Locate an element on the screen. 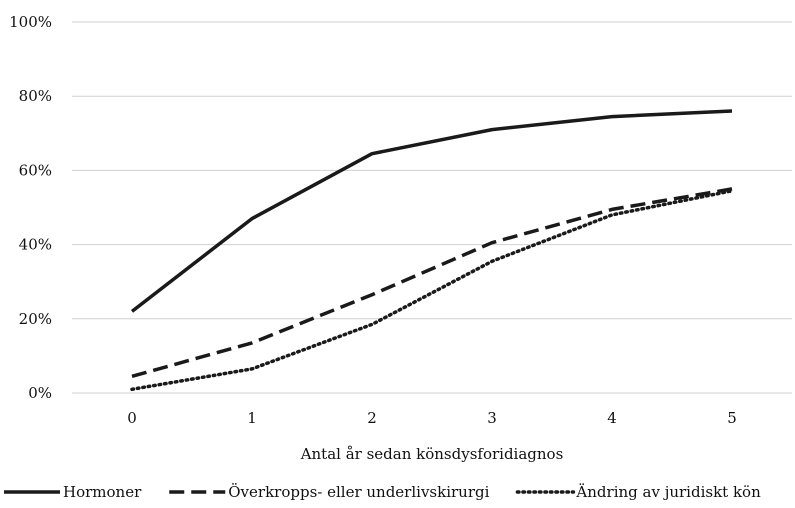 Image resolution: width=795 pixels, height=508 pixels. y-tick-label: 60% is located at coordinates (35, 170).